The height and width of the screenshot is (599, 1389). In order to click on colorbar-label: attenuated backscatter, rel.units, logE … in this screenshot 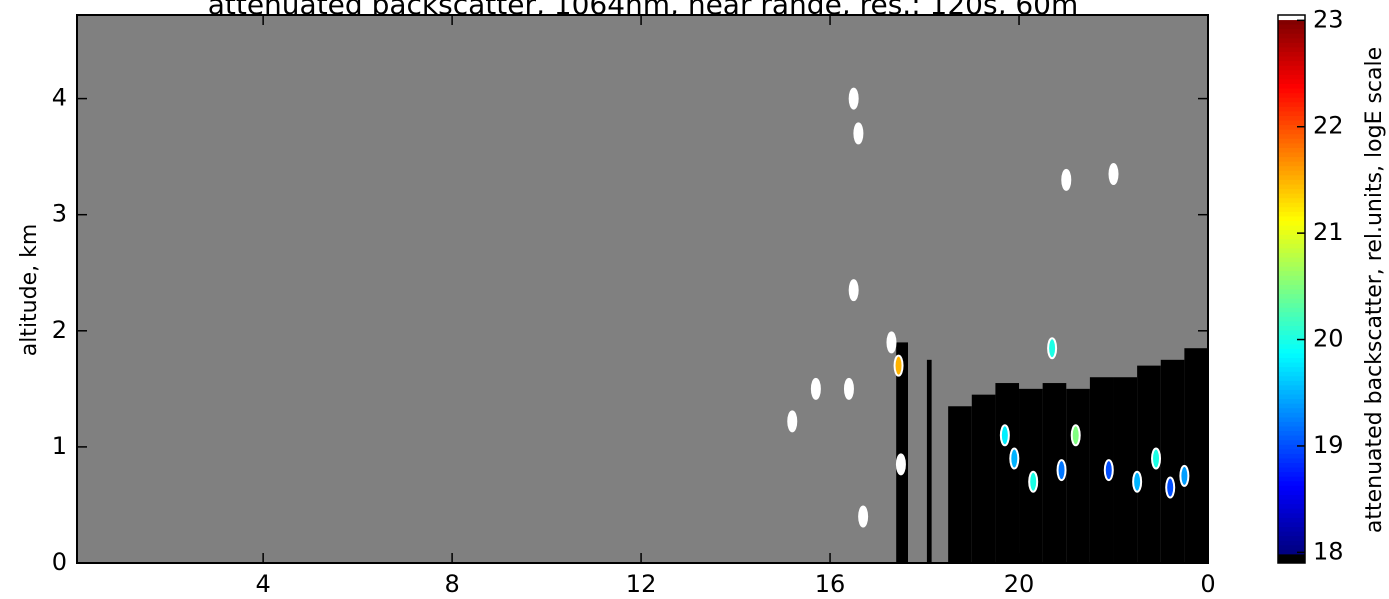, I will do `click(1374, 290)`.